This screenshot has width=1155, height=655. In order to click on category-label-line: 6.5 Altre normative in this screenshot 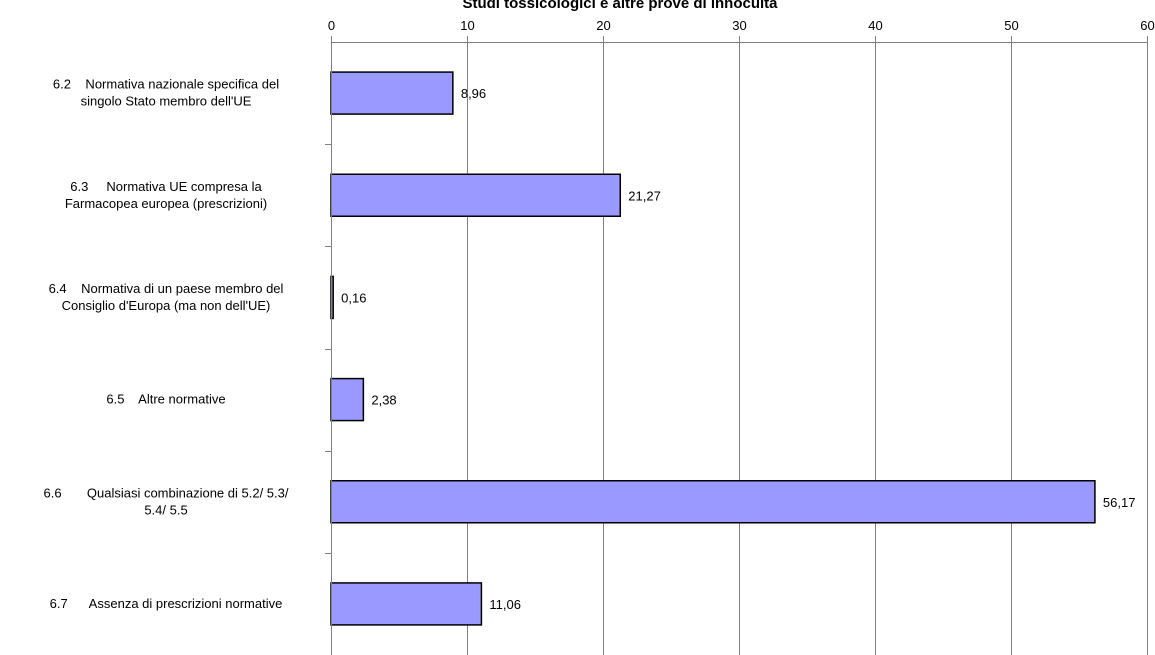, I will do `click(165, 399)`.